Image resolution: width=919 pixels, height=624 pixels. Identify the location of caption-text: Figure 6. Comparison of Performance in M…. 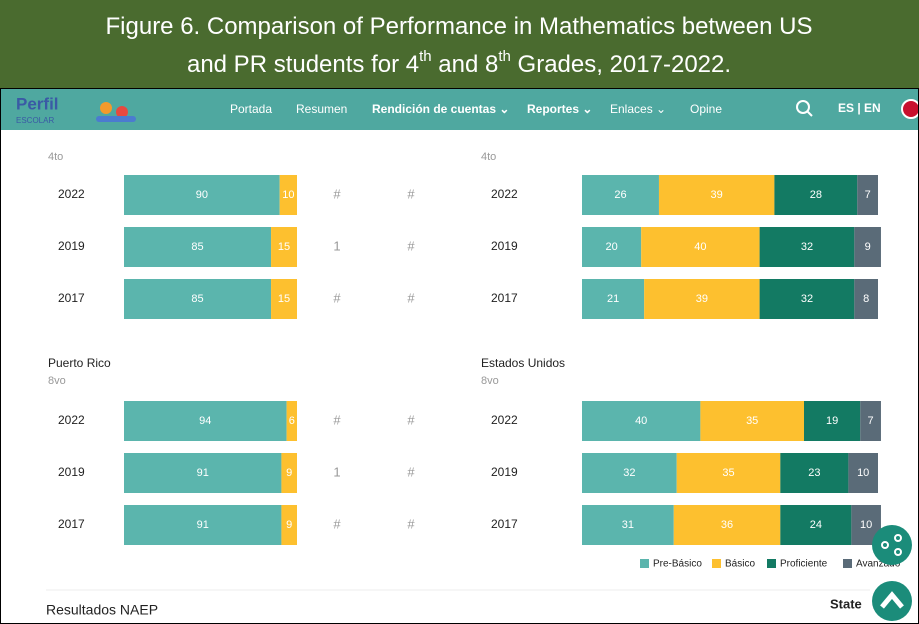
(459, 26).